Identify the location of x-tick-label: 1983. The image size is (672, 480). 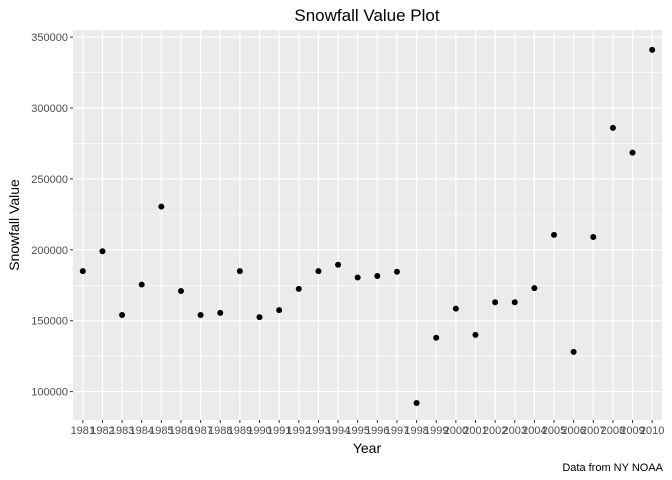
(122, 431).